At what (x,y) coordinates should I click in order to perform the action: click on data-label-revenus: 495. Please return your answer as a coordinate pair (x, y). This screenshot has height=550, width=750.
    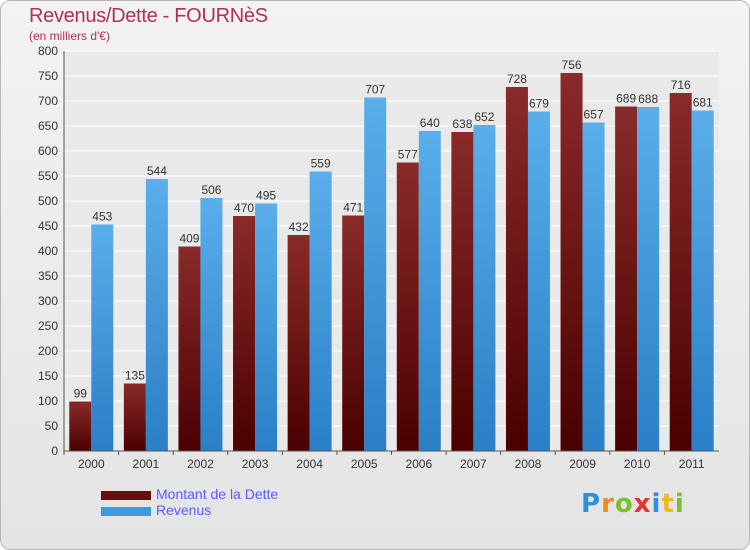
    Looking at the image, I should click on (266, 196).